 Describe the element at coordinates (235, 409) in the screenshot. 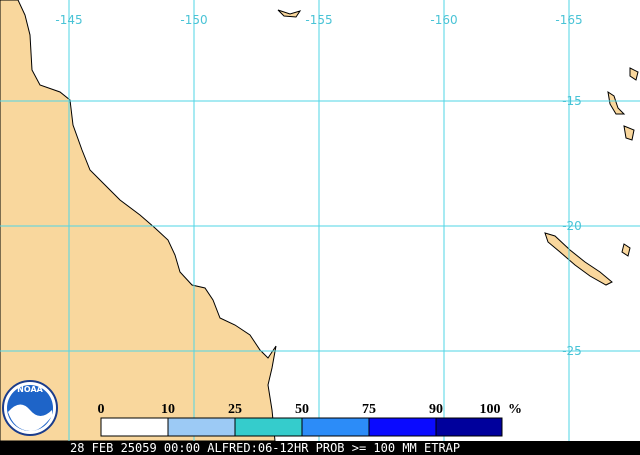

I see `legend-label: 25` at that location.